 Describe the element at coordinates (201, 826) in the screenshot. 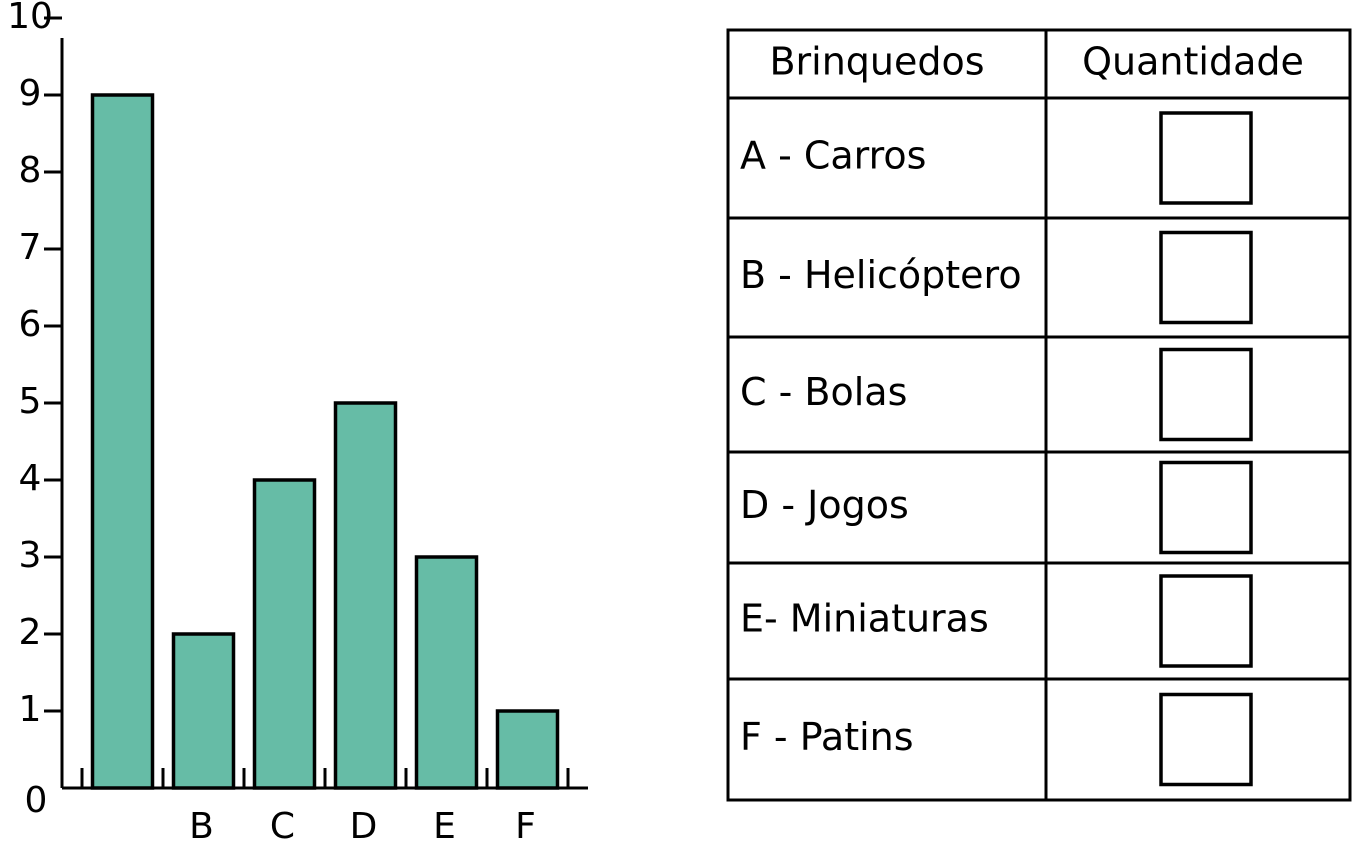

I see `x-tick-label: B` at that location.